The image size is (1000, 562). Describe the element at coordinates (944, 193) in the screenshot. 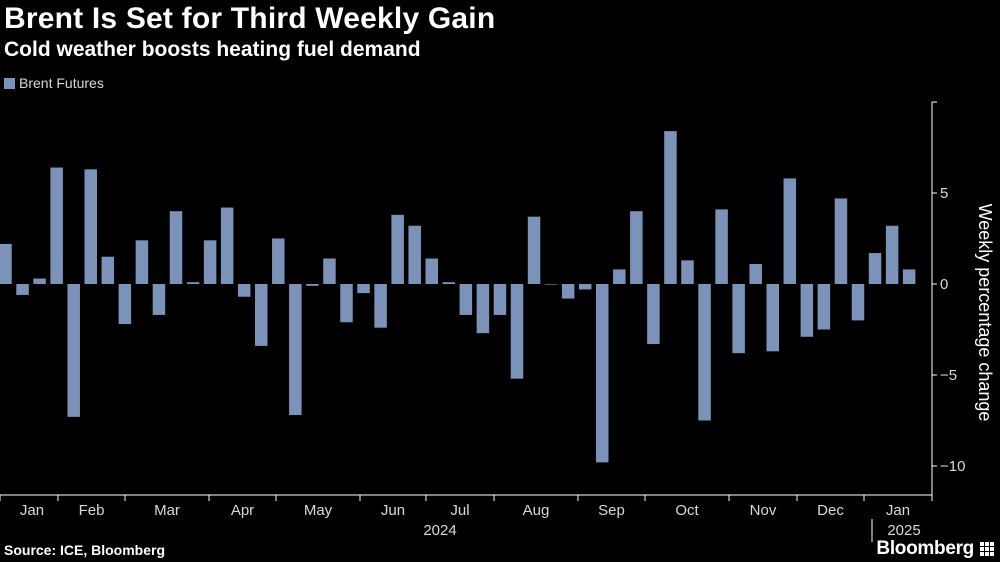

I see `y-tick-label-5: 5` at that location.